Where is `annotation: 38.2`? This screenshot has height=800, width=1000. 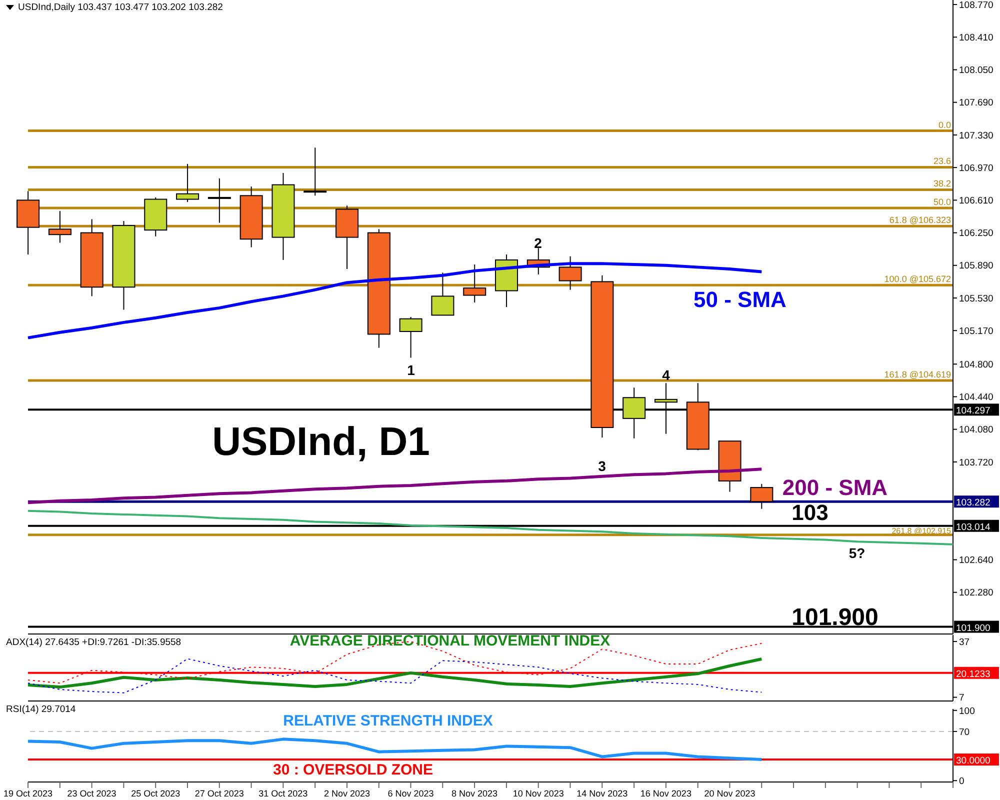 annotation: 38.2 is located at coordinates (942, 183).